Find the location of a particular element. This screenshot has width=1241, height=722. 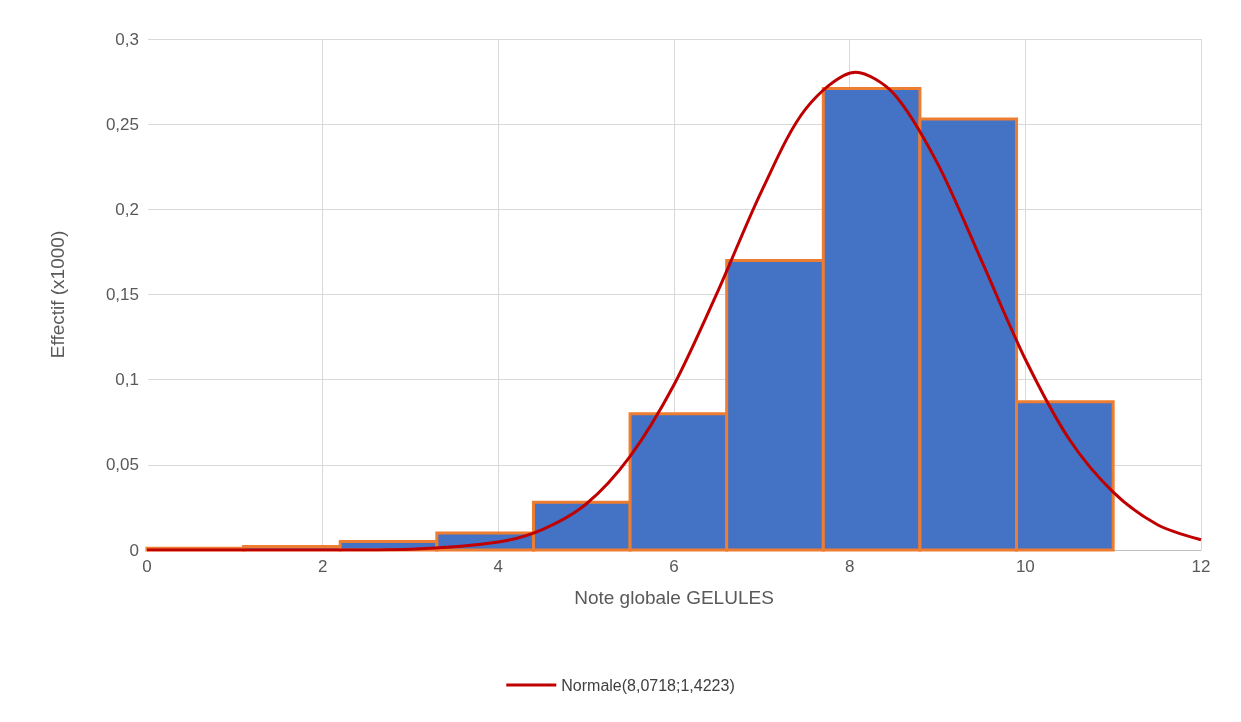

y-tick-label: 0,15 is located at coordinates (122, 294).